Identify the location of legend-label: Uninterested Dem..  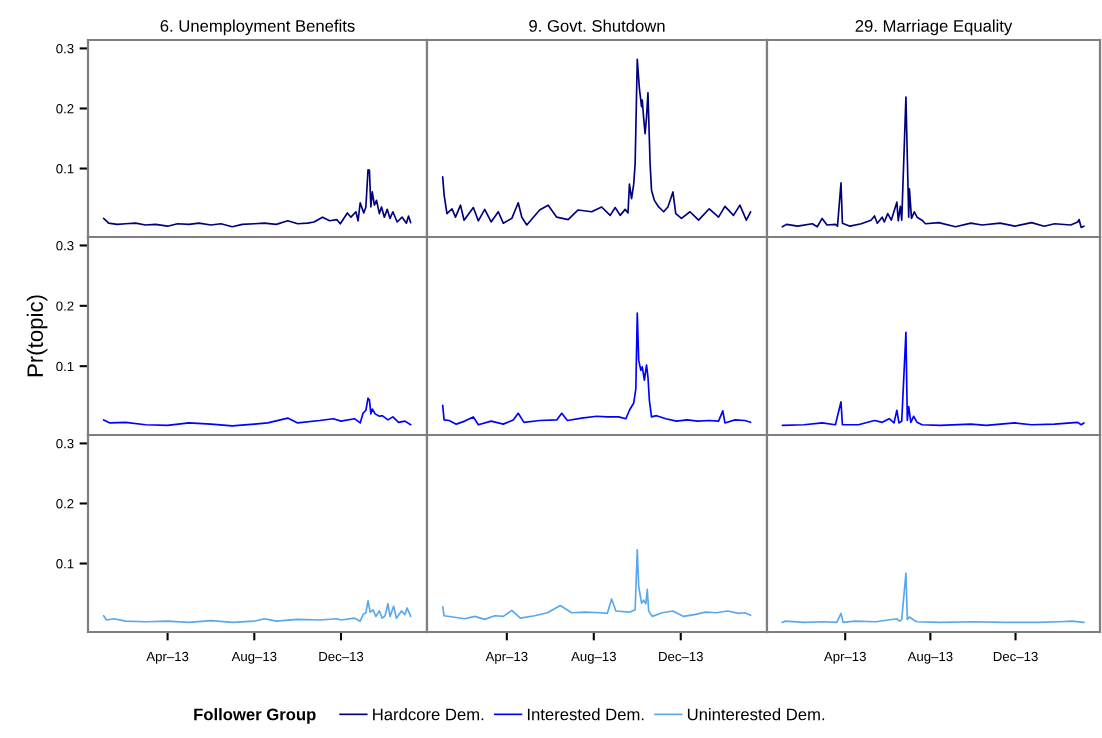
(756, 714).